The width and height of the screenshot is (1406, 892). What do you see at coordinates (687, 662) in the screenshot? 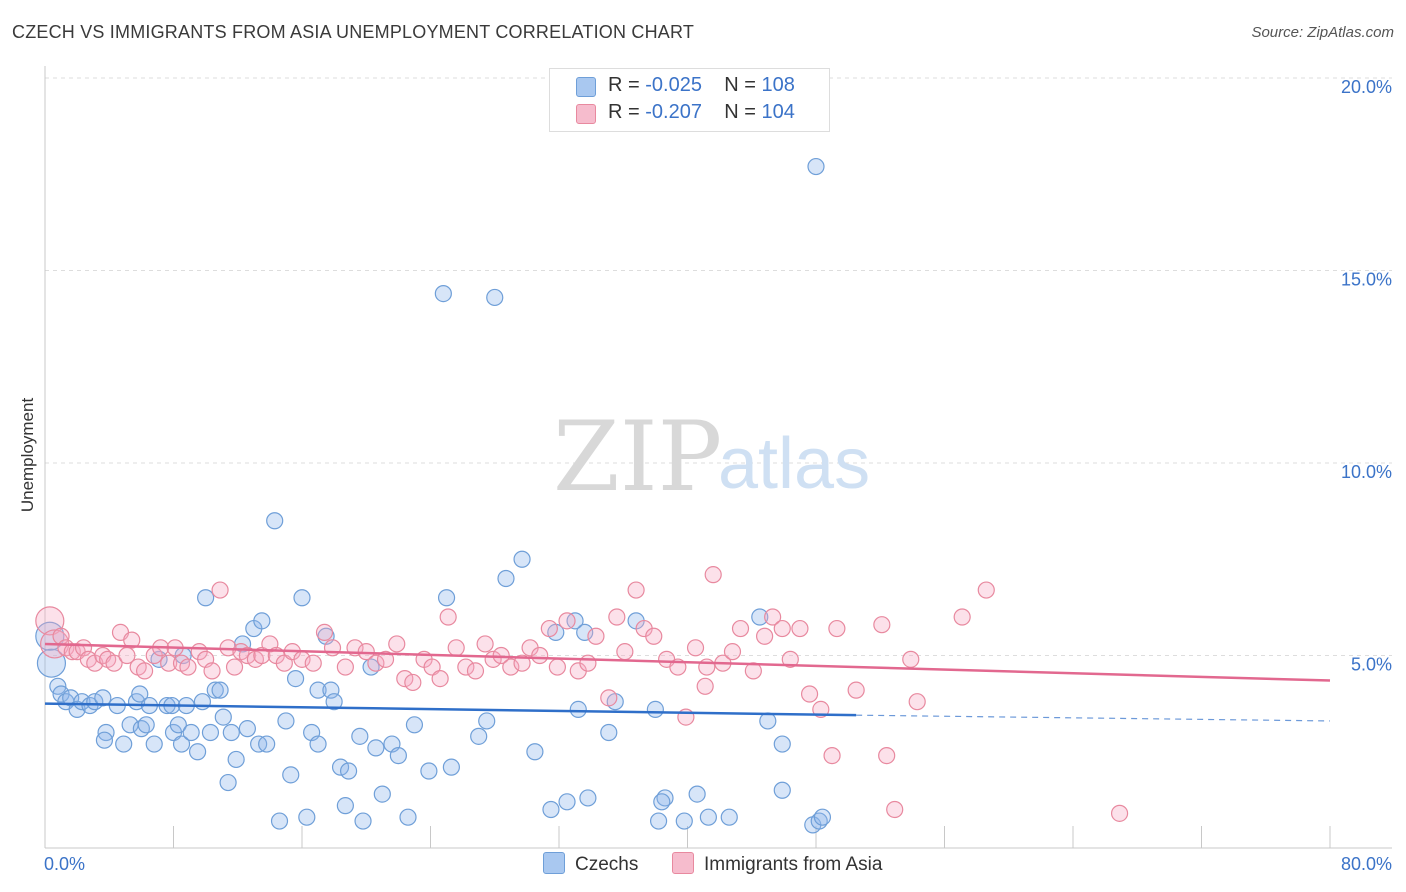
I see `asia-trend-line` at bounding box center [687, 662].